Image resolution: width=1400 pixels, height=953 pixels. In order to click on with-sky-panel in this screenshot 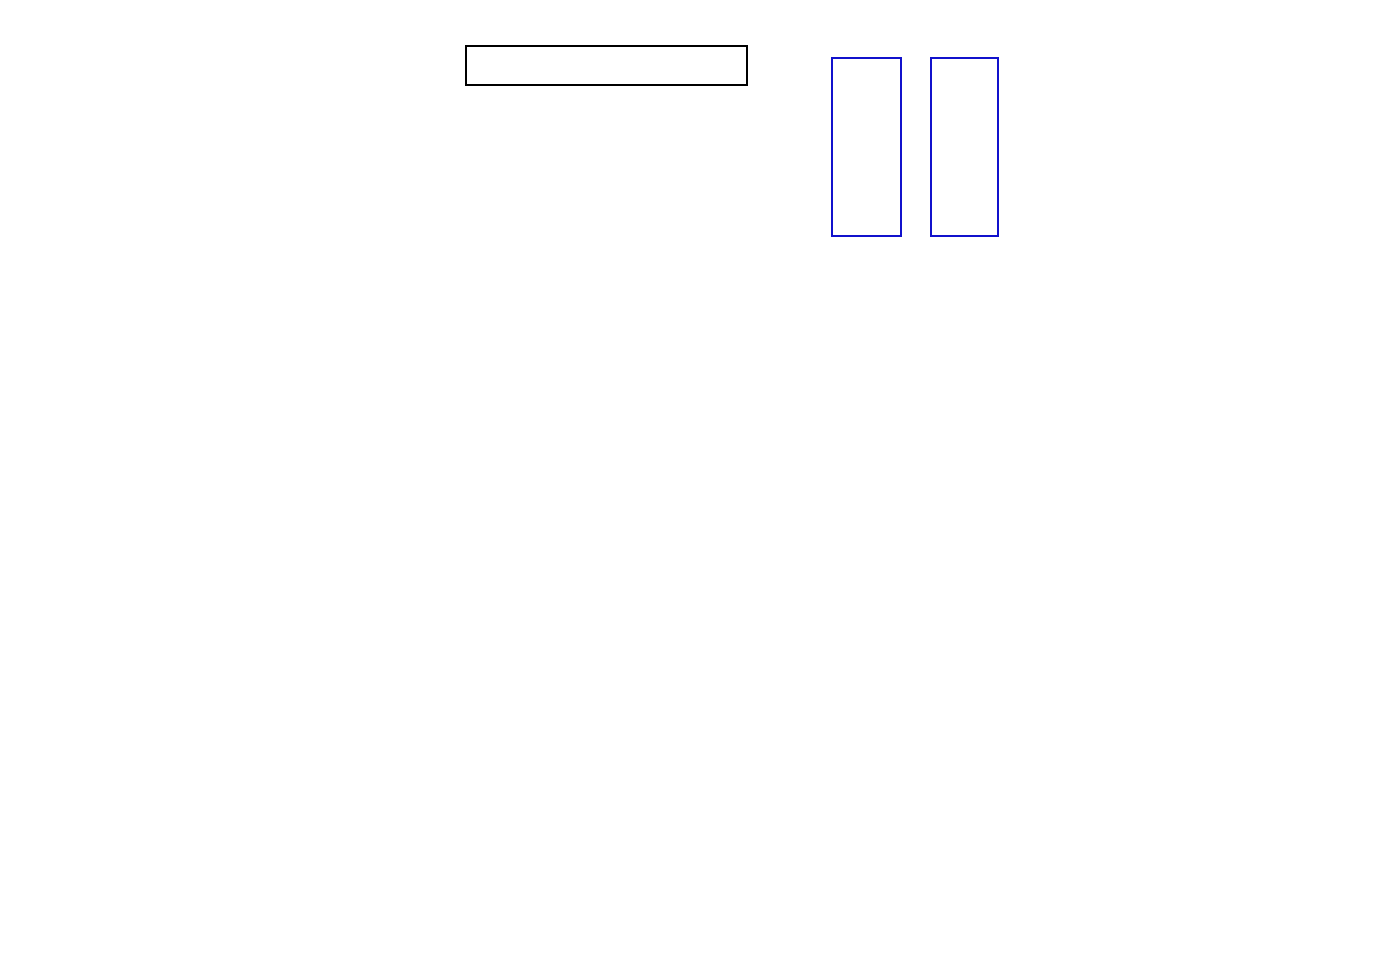, I will do `click(866, 147)`.